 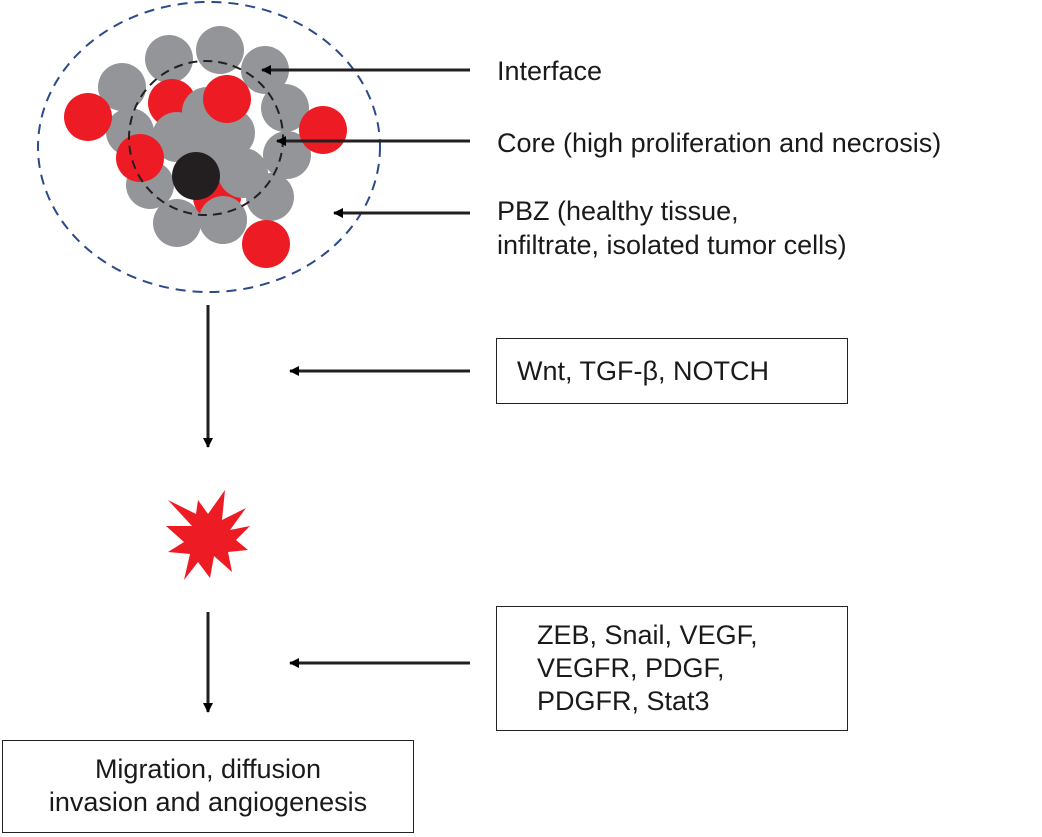 I want to click on signals-box-1: Wnt, TGF-β, NOTCH, so click(x=672, y=371).